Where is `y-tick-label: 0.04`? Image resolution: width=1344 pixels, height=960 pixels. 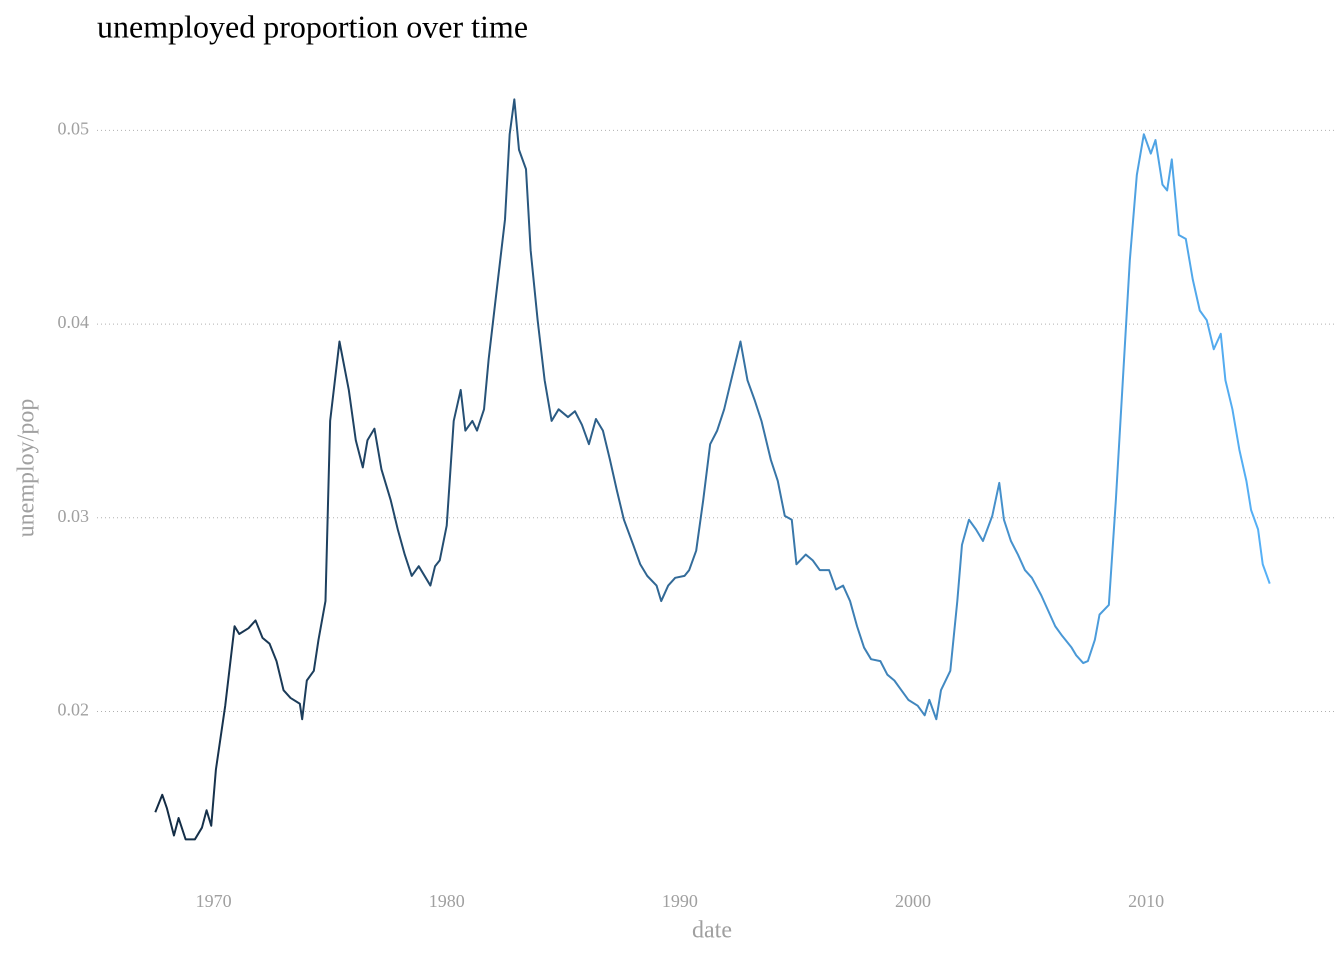 y-tick-label: 0.04 is located at coordinates (74, 322).